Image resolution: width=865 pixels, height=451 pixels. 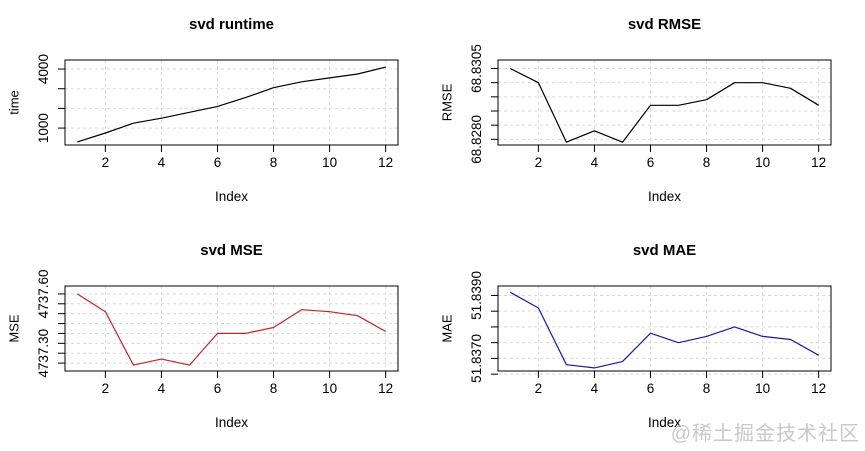 What do you see at coordinates (476, 68) in the screenshot?
I see `svg-text: 68.8305` at bounding box center [476, 68].